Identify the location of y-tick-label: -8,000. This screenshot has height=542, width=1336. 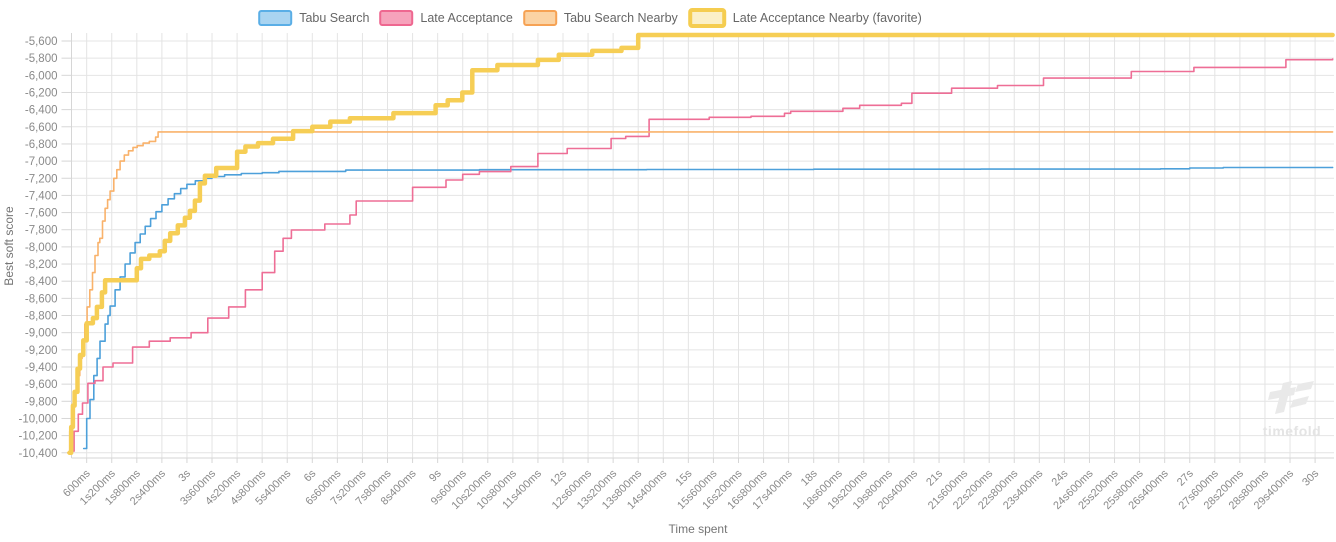
(41, 248).